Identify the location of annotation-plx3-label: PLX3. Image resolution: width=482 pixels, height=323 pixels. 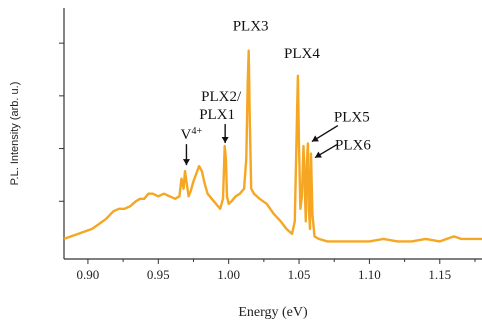
(251, 27).